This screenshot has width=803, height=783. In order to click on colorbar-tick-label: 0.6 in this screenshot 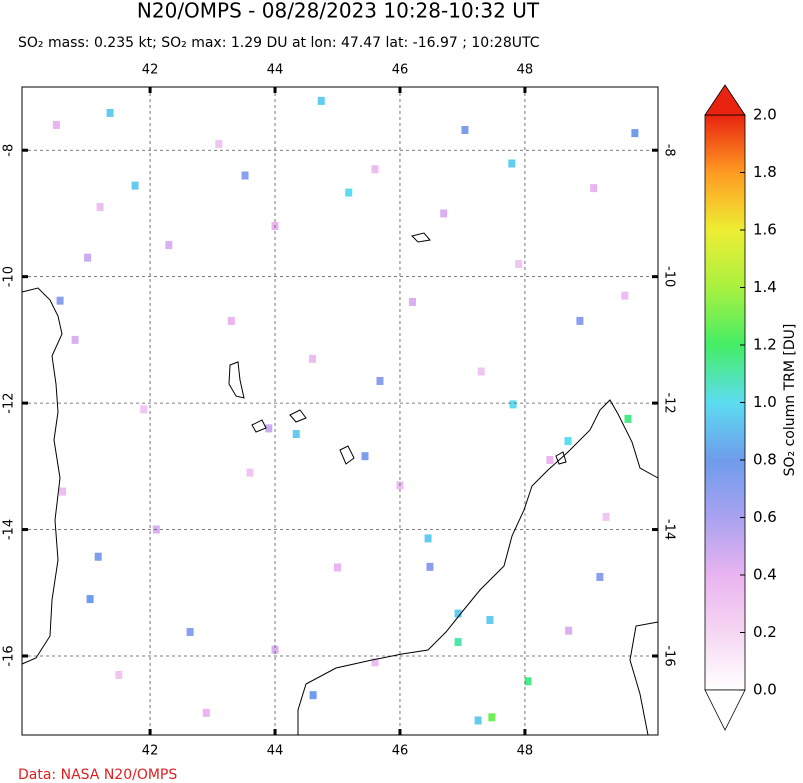, I will do `click(765, 517)`.